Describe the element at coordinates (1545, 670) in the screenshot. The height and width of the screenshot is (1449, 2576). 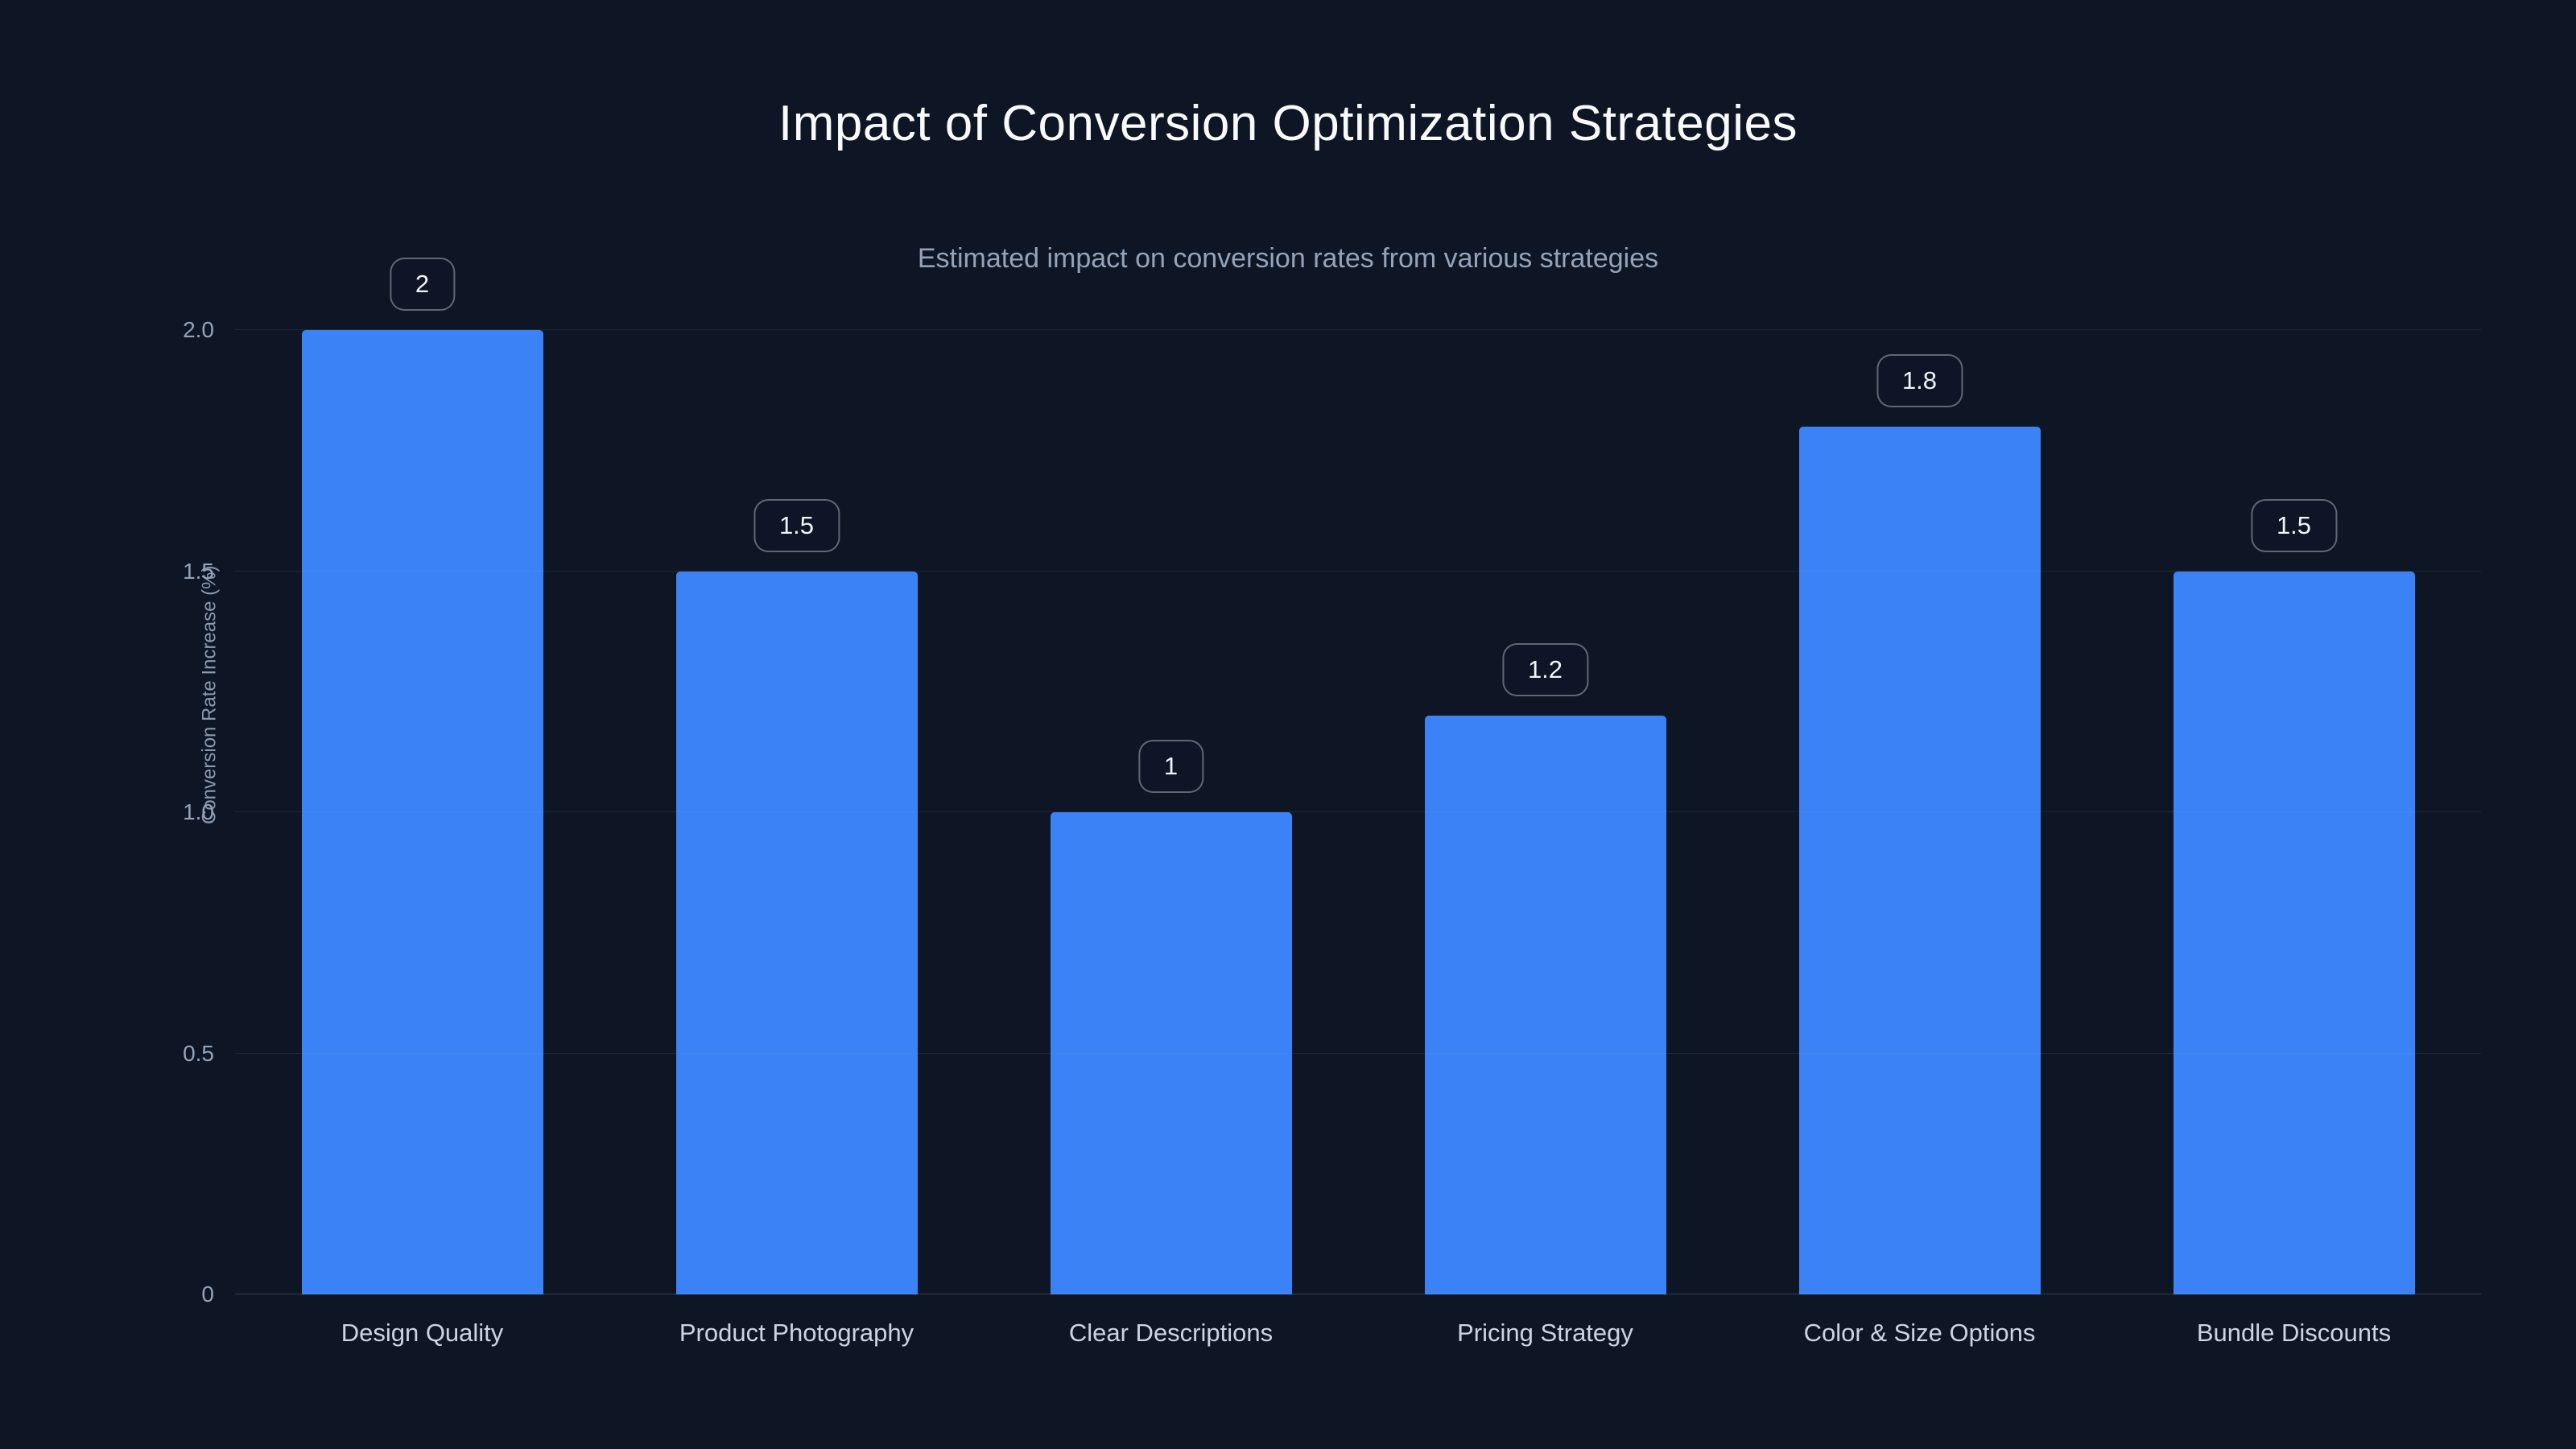
I see `value-badge: 1.2` at that location.